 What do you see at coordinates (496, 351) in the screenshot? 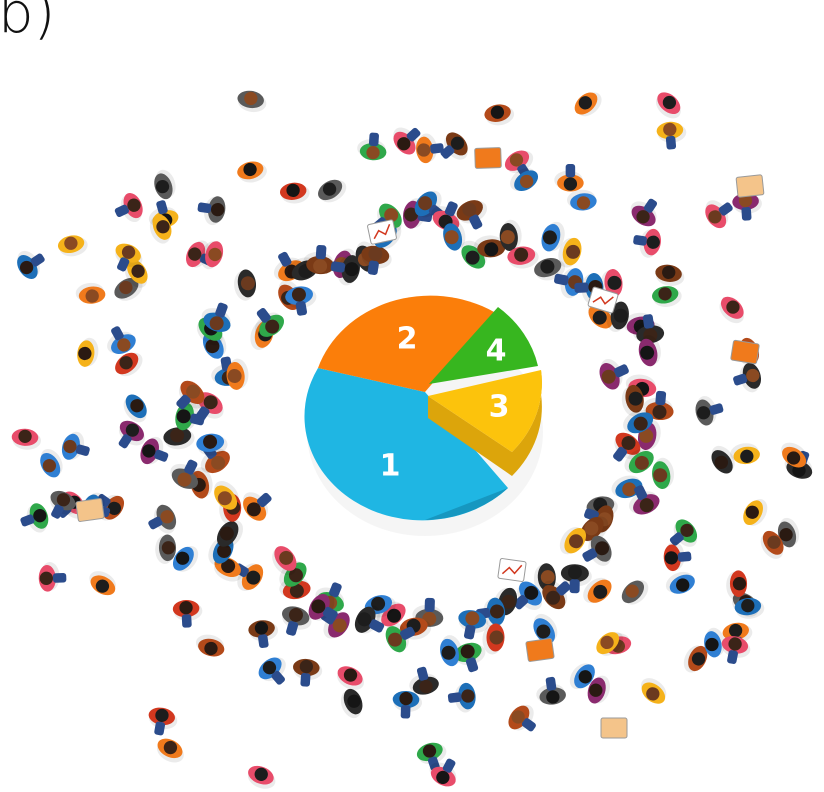
I see `pie-label-4: 4` at bounding box center [496, 351].